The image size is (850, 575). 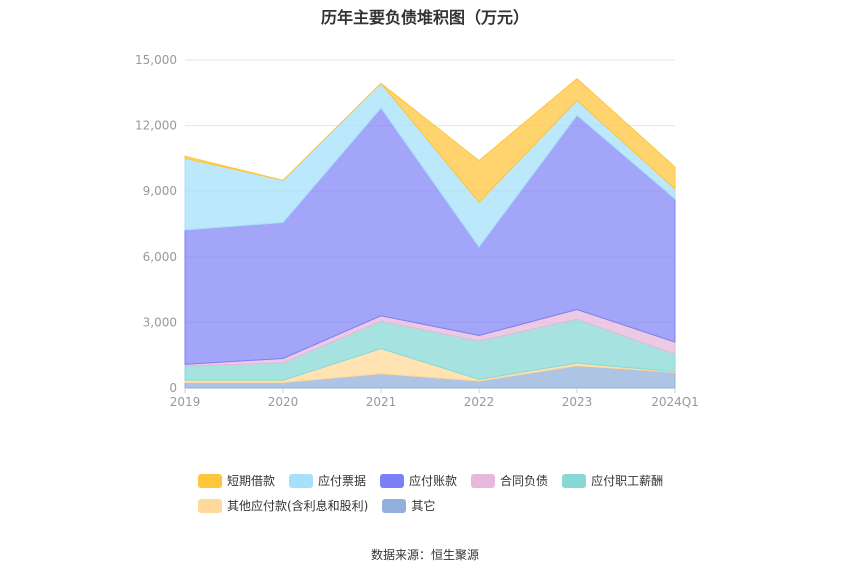 I want to click on y-tick-label: 6,000, so click(x=160, y=257).